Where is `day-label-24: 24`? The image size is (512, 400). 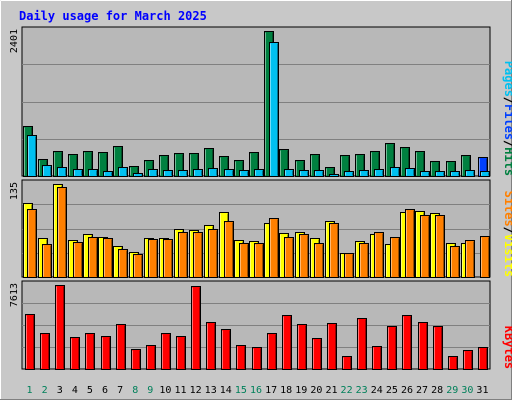 day-label-24: 24 is located at coordinates (377, 390).